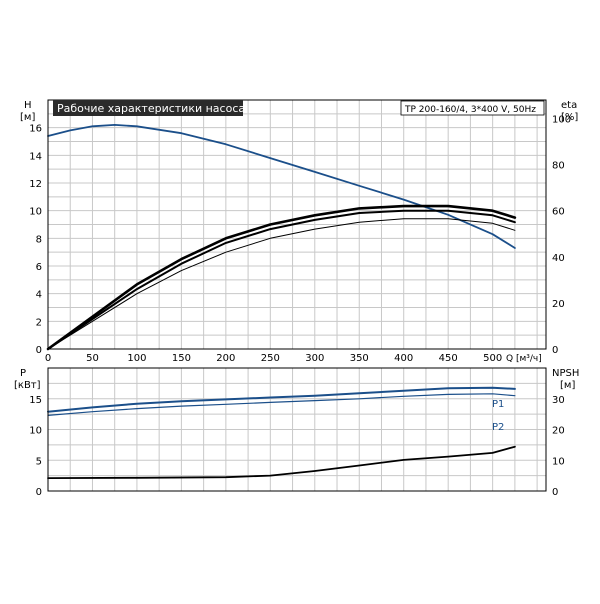 The image size is (600, 604). I want to click on x-tick-label: 400, so click(403, 358).